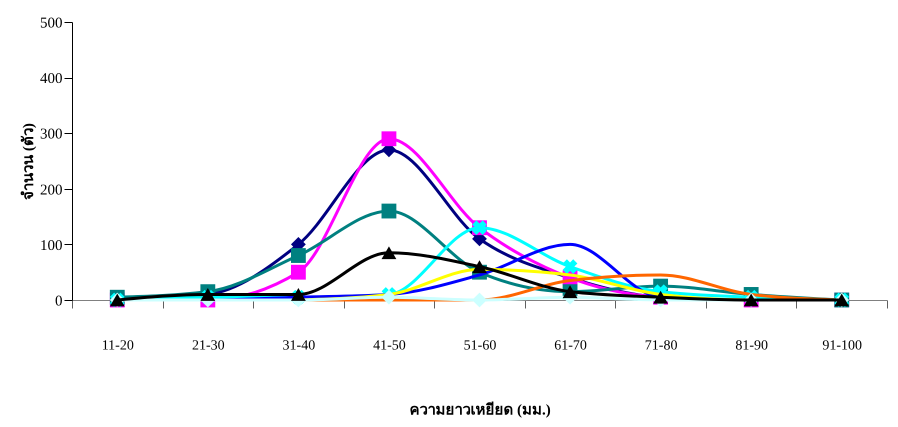 This screenshot has height=427, width=898. What do you see at coordinates (570, 346) in the screenshot?
I see `x-tick-label: 61-70` at bounding box center [570, 346].